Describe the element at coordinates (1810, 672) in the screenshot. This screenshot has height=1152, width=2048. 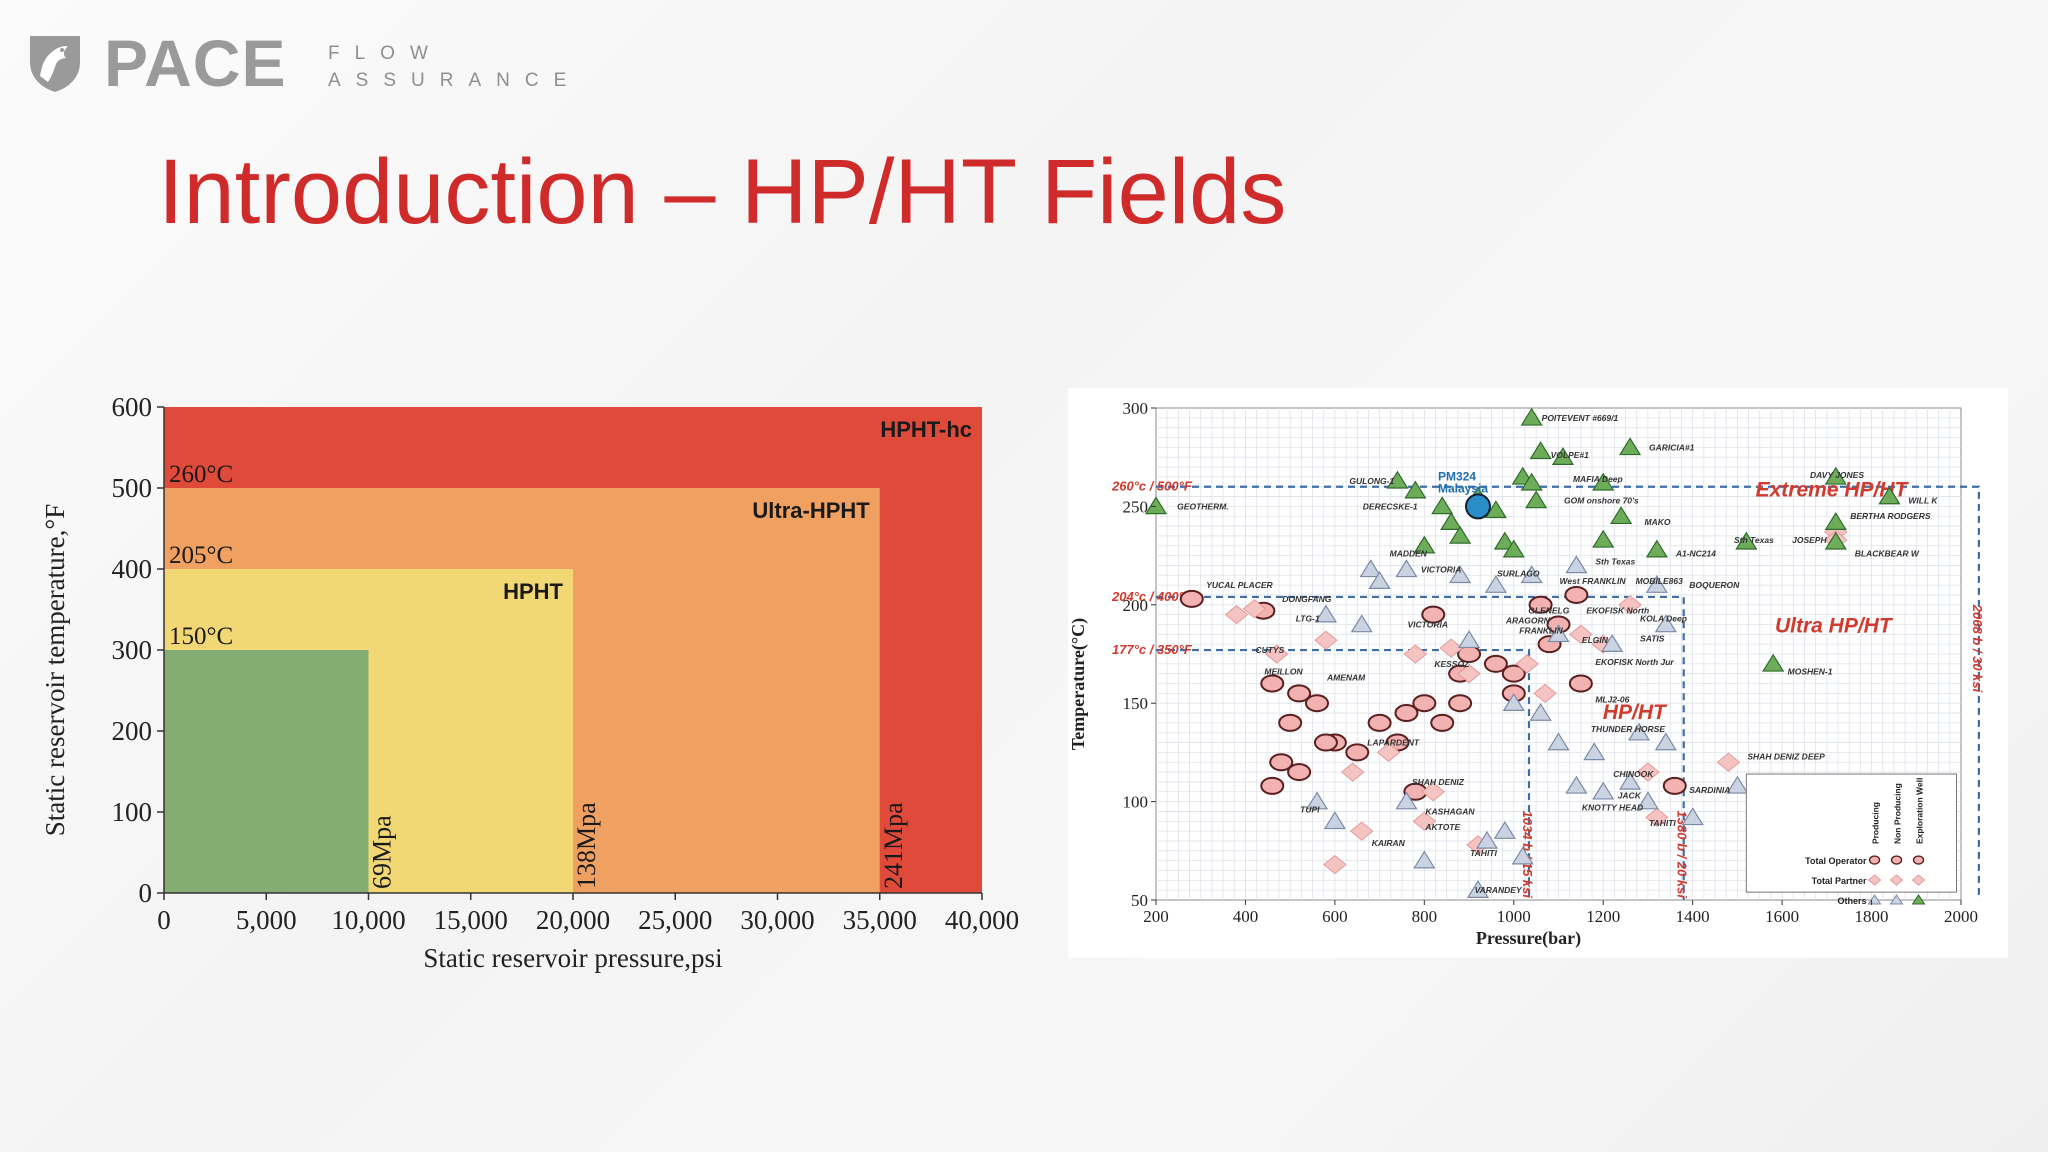
I see `field-name-annotation: MOSHEN-1` at that location.